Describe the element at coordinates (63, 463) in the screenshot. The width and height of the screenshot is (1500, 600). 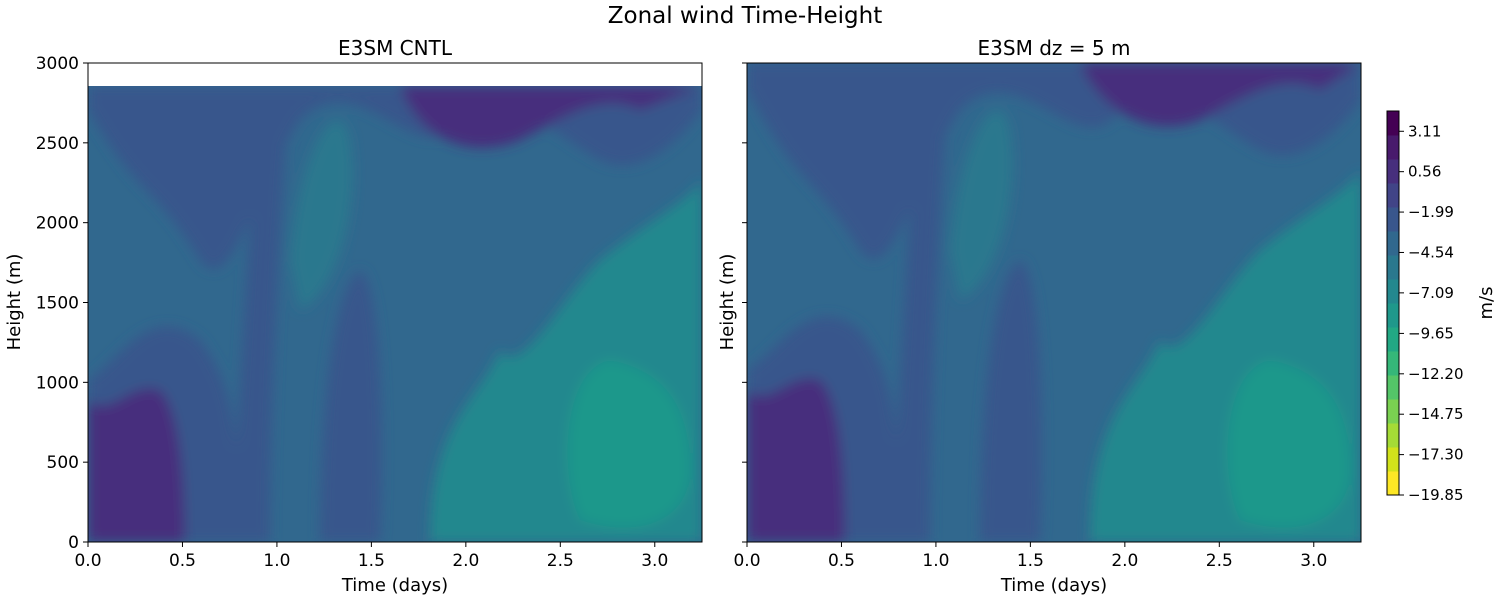
I see `y-tick-label: 500` at that location.